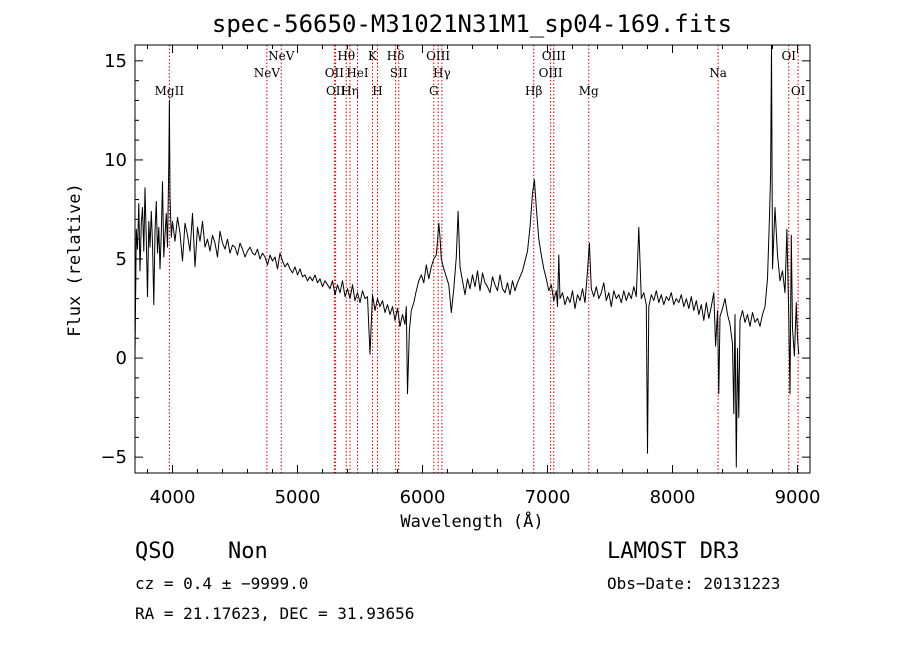 The height and width of the screenshot is (649, 900). What do you see at coordinates (533, 91) in the screenshot?
I see `emission-line-label: Hβ` at bounding box center [533, 91].